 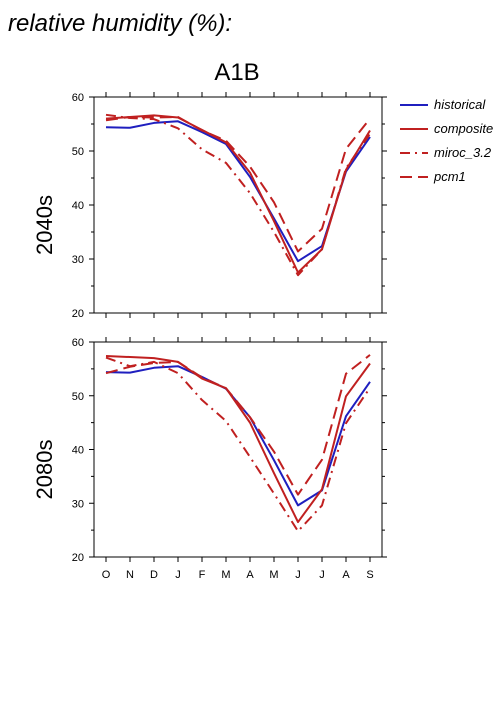 What do you see at coordinates (44, 470) in the screenshot?
I see `y-axis-label: 2080s` at bounding box center [44, 470].